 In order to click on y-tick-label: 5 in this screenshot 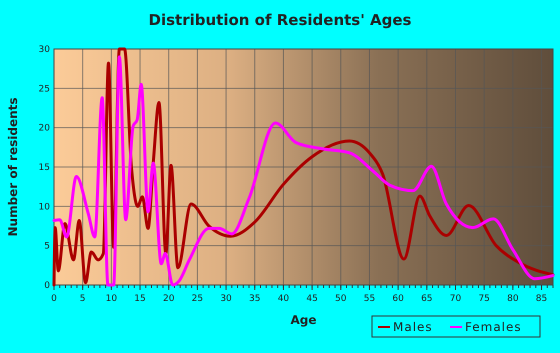, I will do `click(47, 247)`.